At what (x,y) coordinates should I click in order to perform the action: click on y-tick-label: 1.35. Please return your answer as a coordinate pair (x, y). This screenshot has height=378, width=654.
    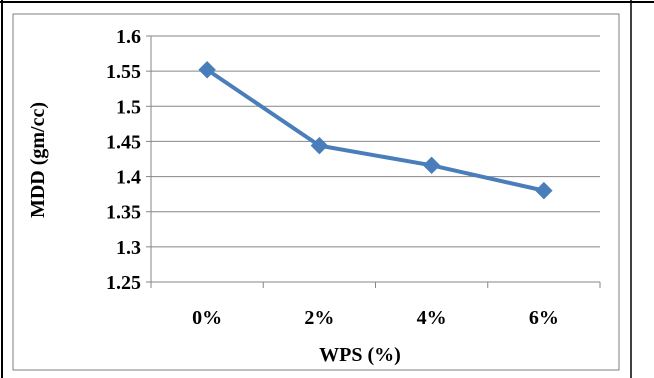
    Looking at the image, I should click on (123, 213).